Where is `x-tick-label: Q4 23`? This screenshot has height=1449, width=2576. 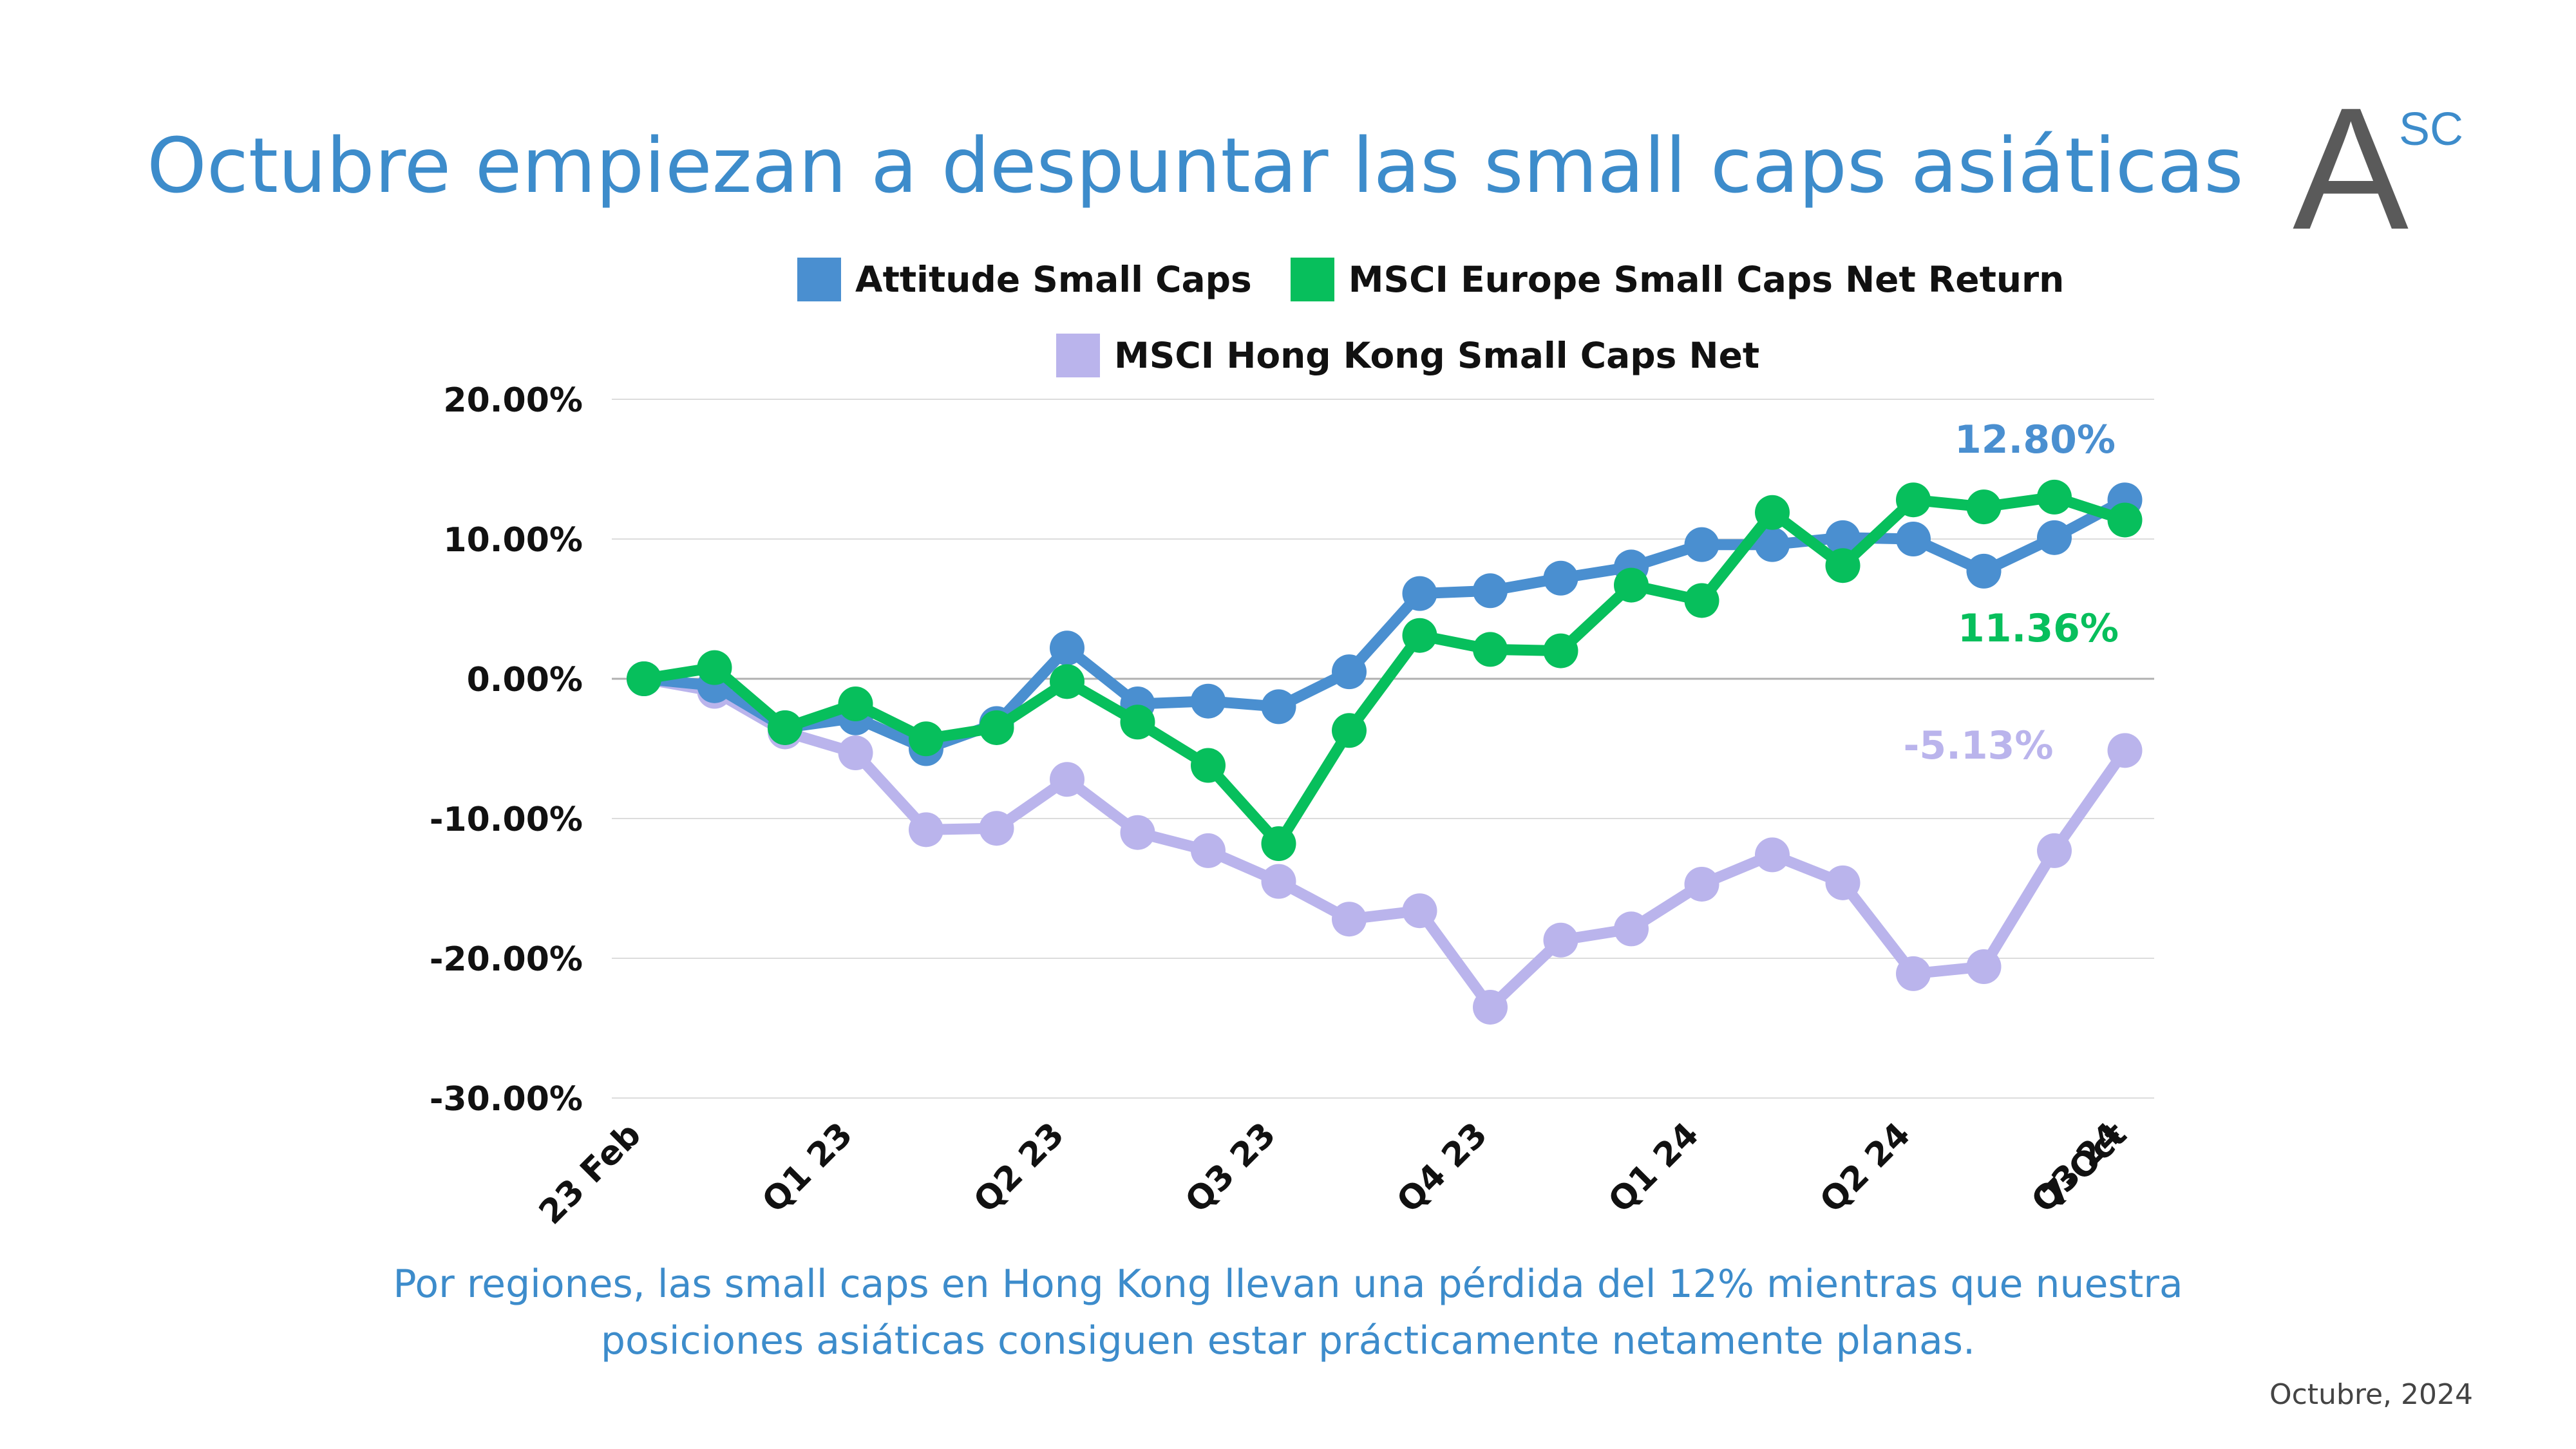
x-tick-label: Q4 23 is located at coordinates (1442, 1167).